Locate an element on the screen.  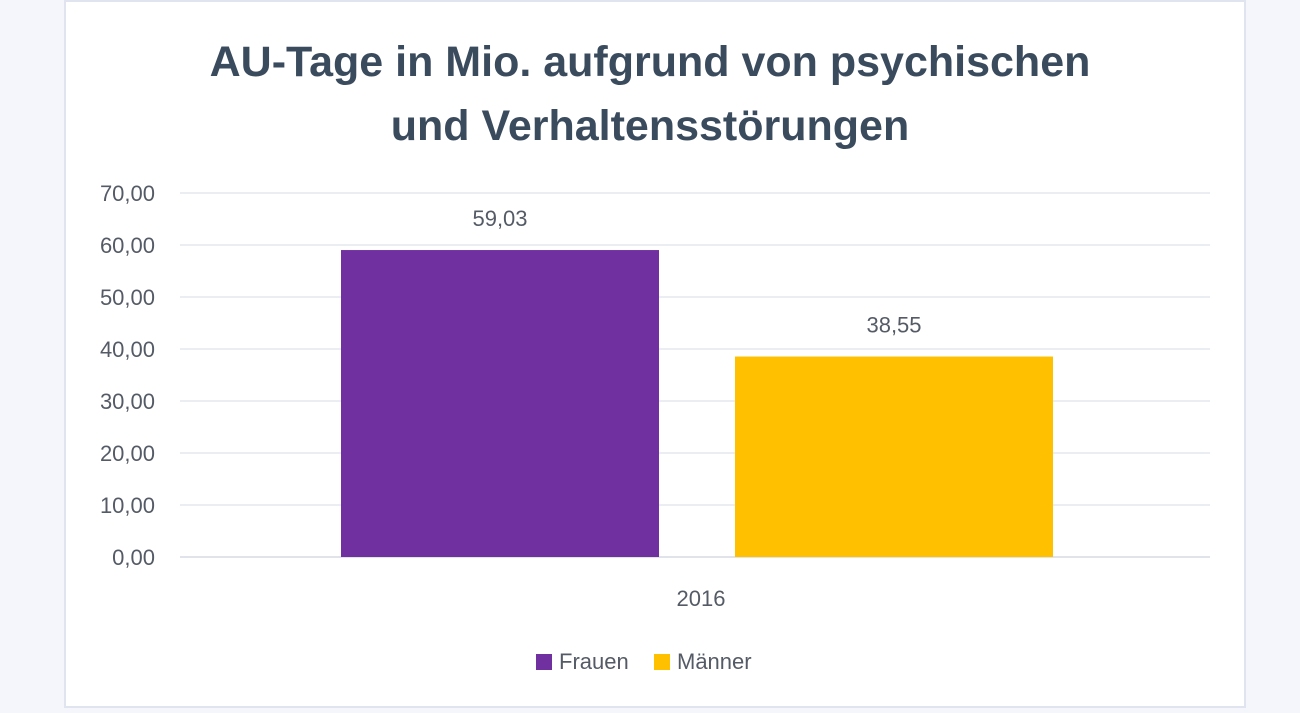
data-label: 59,03 is located at coordinates (499, 218).